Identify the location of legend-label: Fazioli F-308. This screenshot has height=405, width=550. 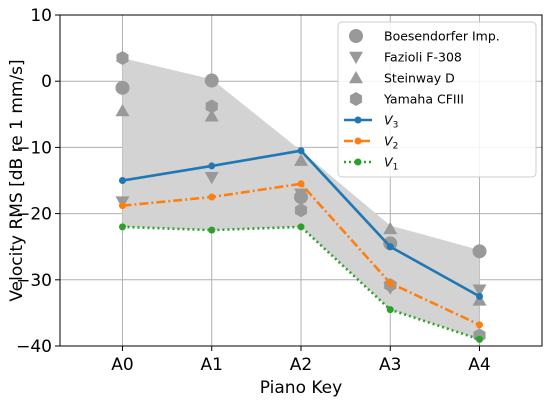
(423, 57).